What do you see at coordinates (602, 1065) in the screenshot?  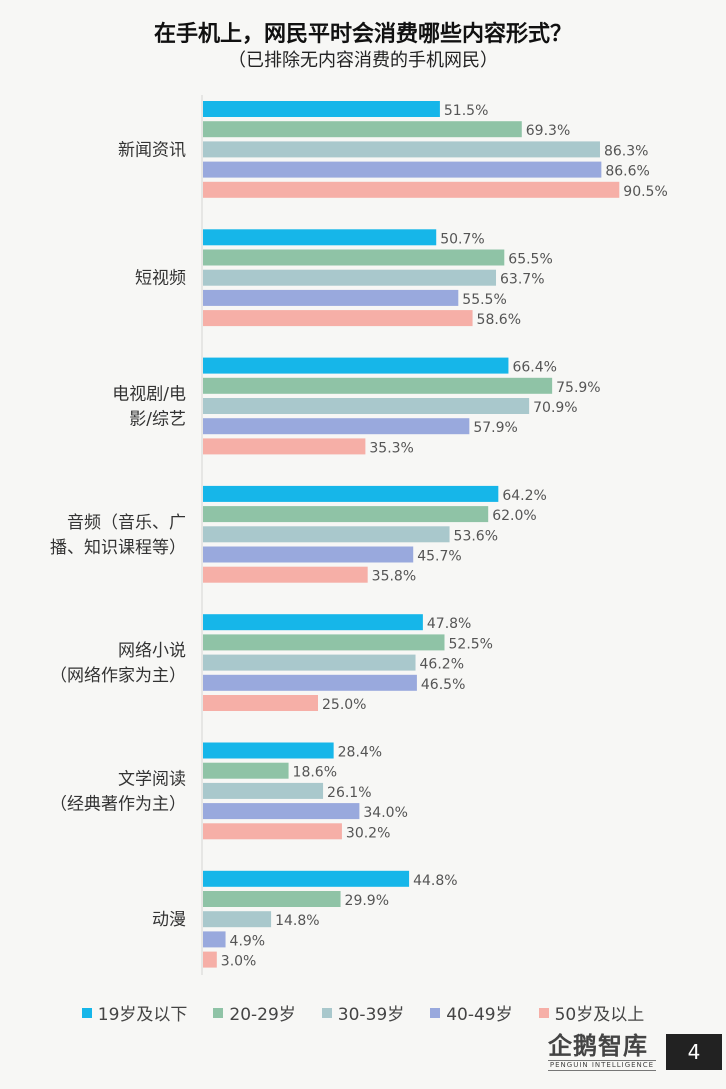 I see `logo-subtext: PENGUIN INTELLIGENCE` at bounding box center [602, 1065].